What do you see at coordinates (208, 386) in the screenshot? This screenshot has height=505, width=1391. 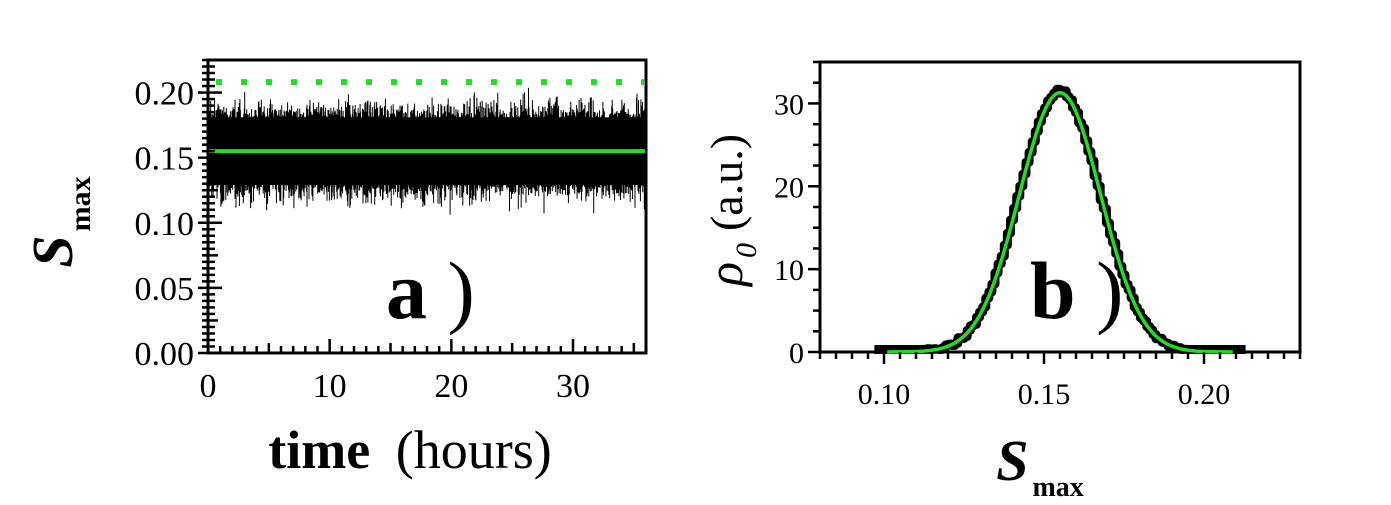 I see `panel-a-x-tick-label: 0` at bounding box center [208, 386].